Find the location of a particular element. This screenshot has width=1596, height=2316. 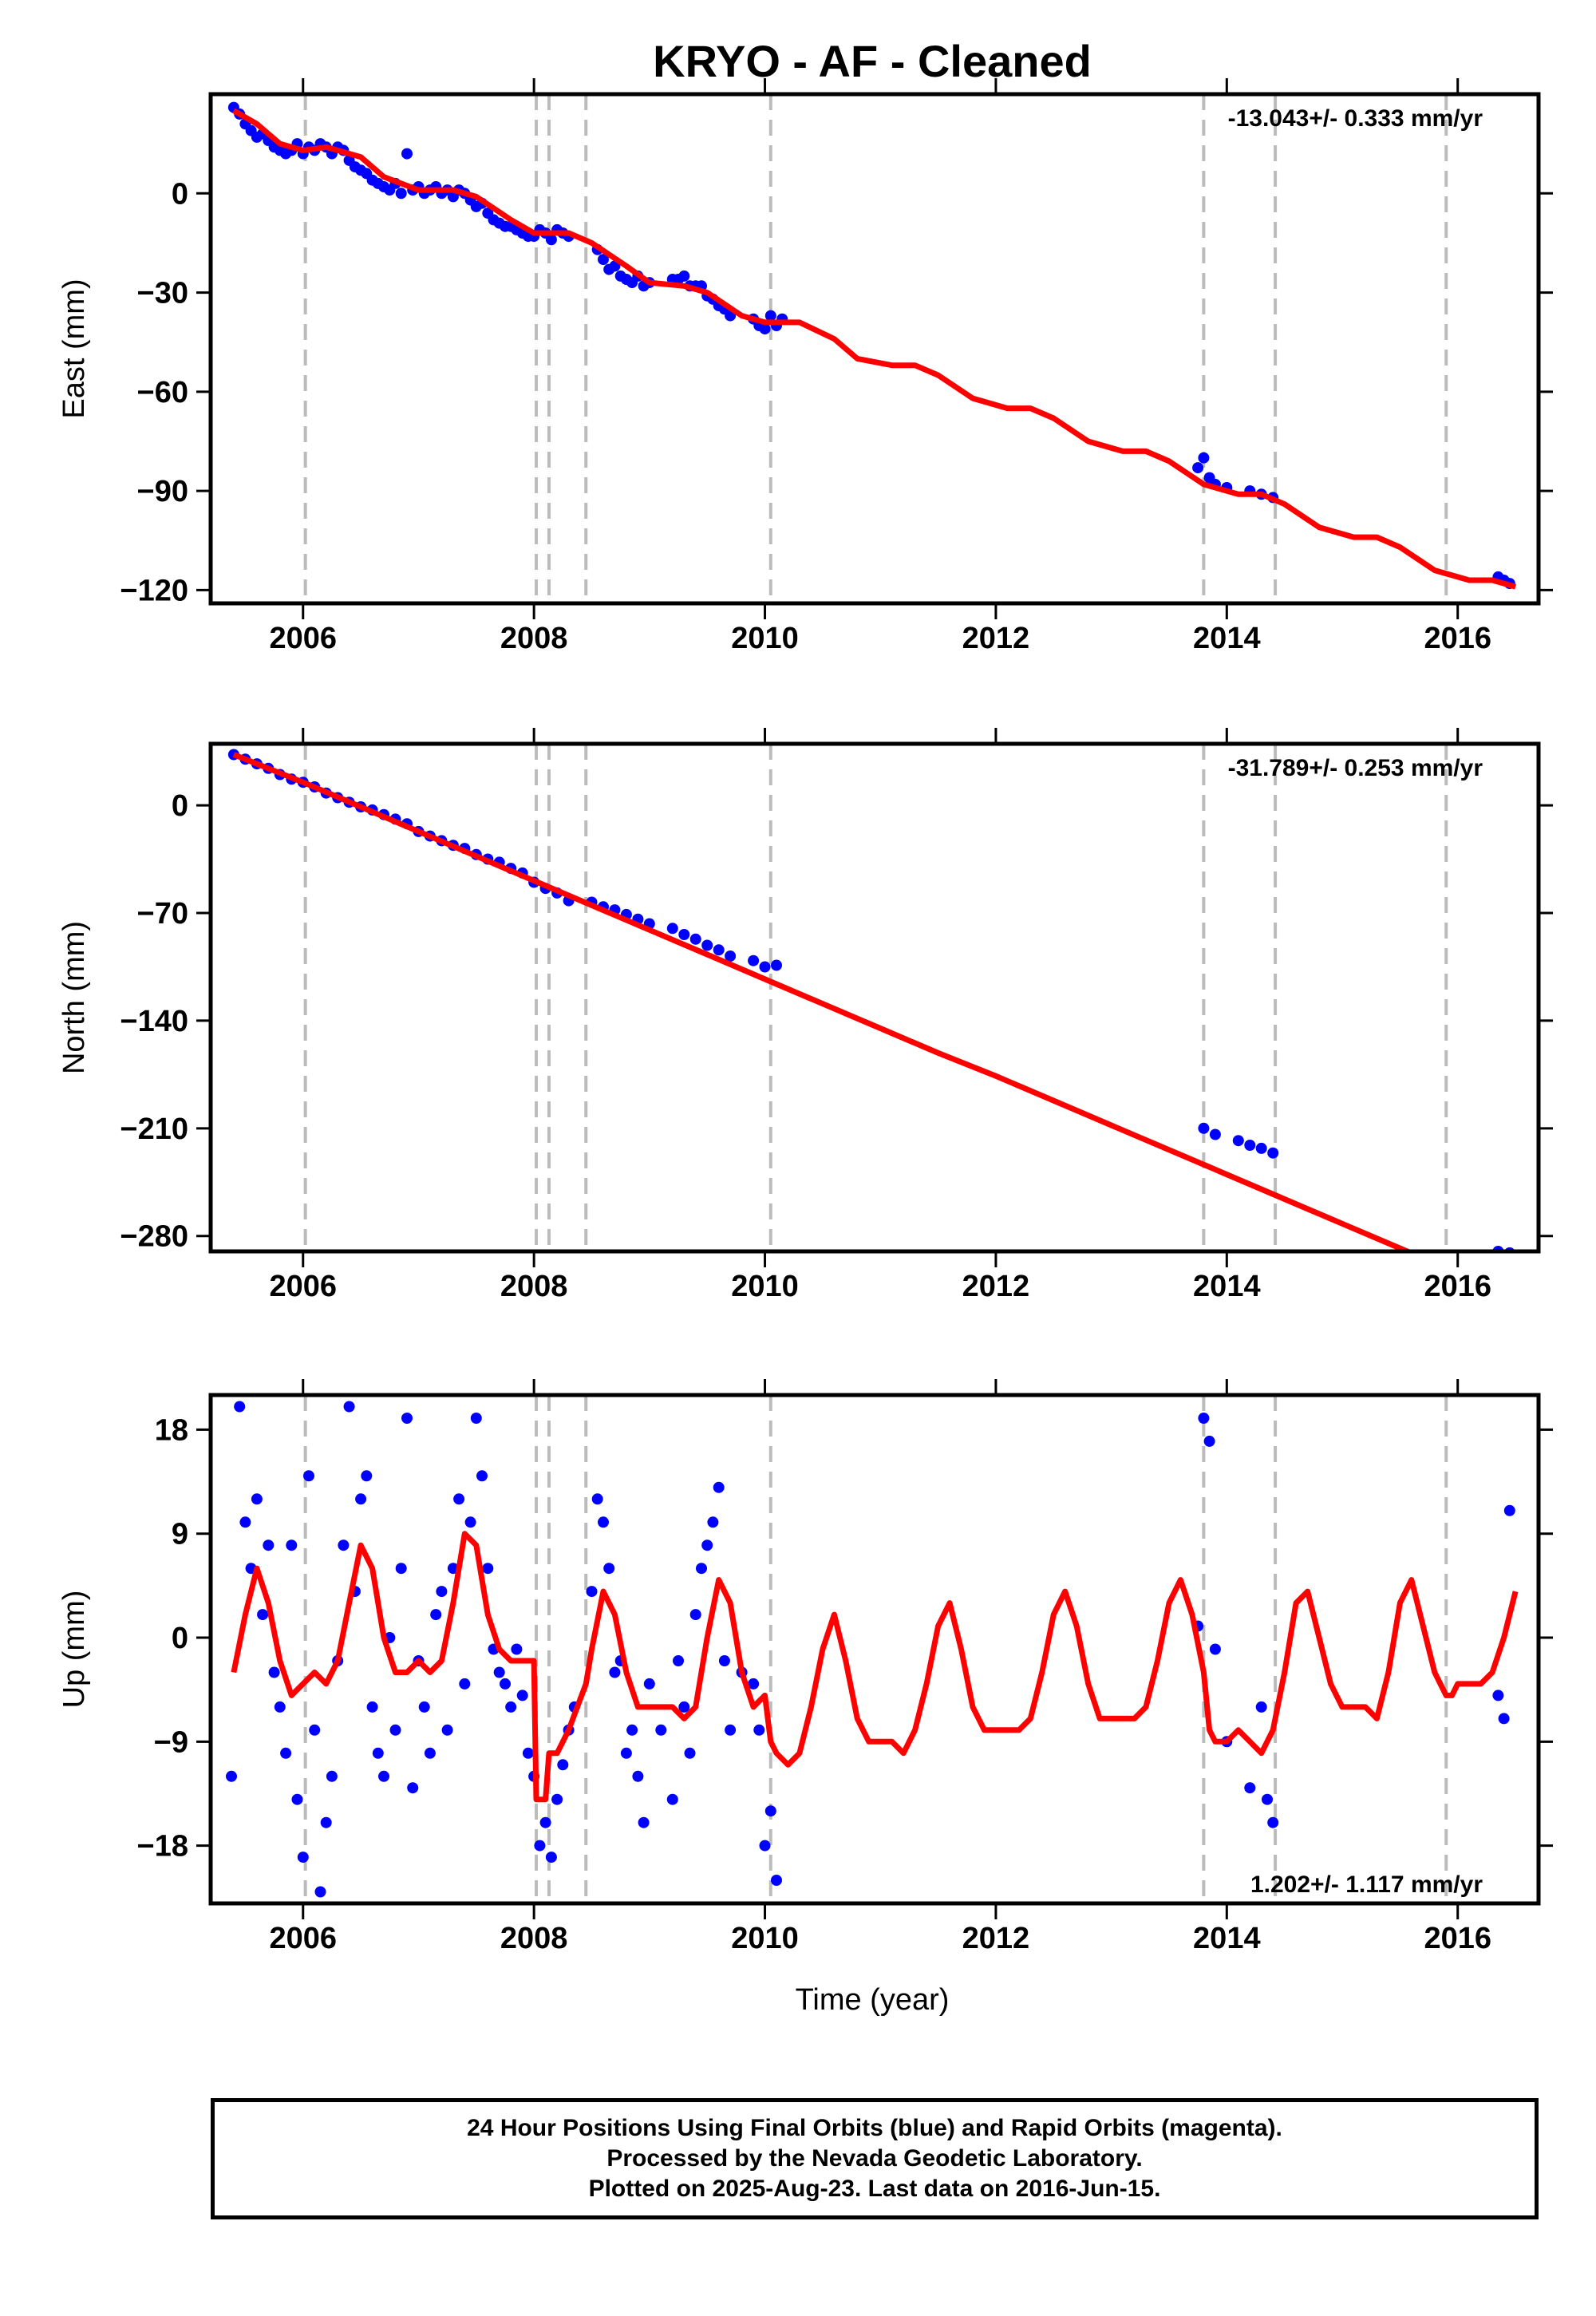

y-tick-label-east-2: −60 is located at coordinates (162, 392).